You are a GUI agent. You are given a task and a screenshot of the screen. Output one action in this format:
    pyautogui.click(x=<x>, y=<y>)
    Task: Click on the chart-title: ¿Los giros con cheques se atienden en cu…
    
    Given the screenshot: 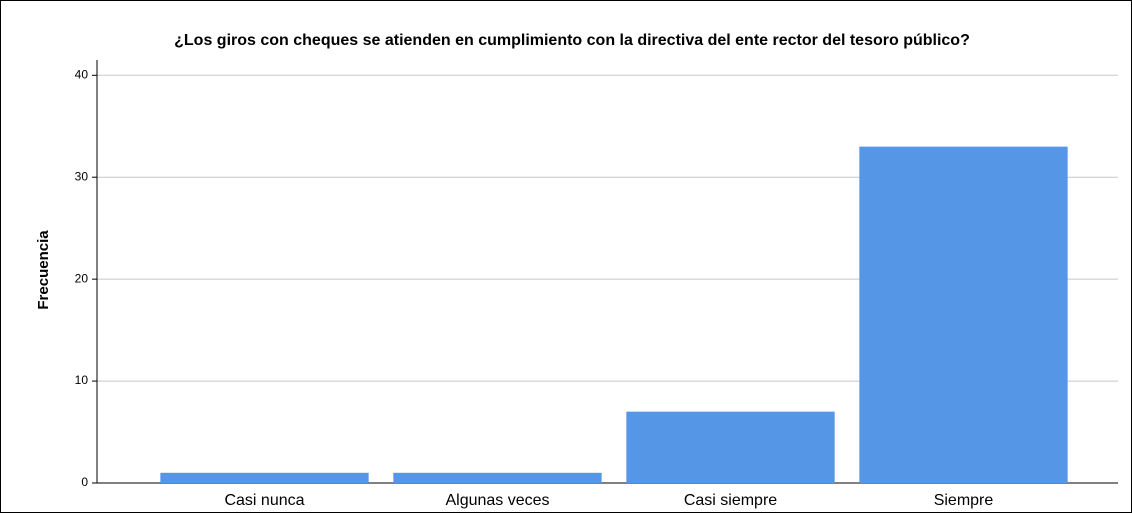 What is the action you would take?
    pyautogui.click(x=572, y=40)
    